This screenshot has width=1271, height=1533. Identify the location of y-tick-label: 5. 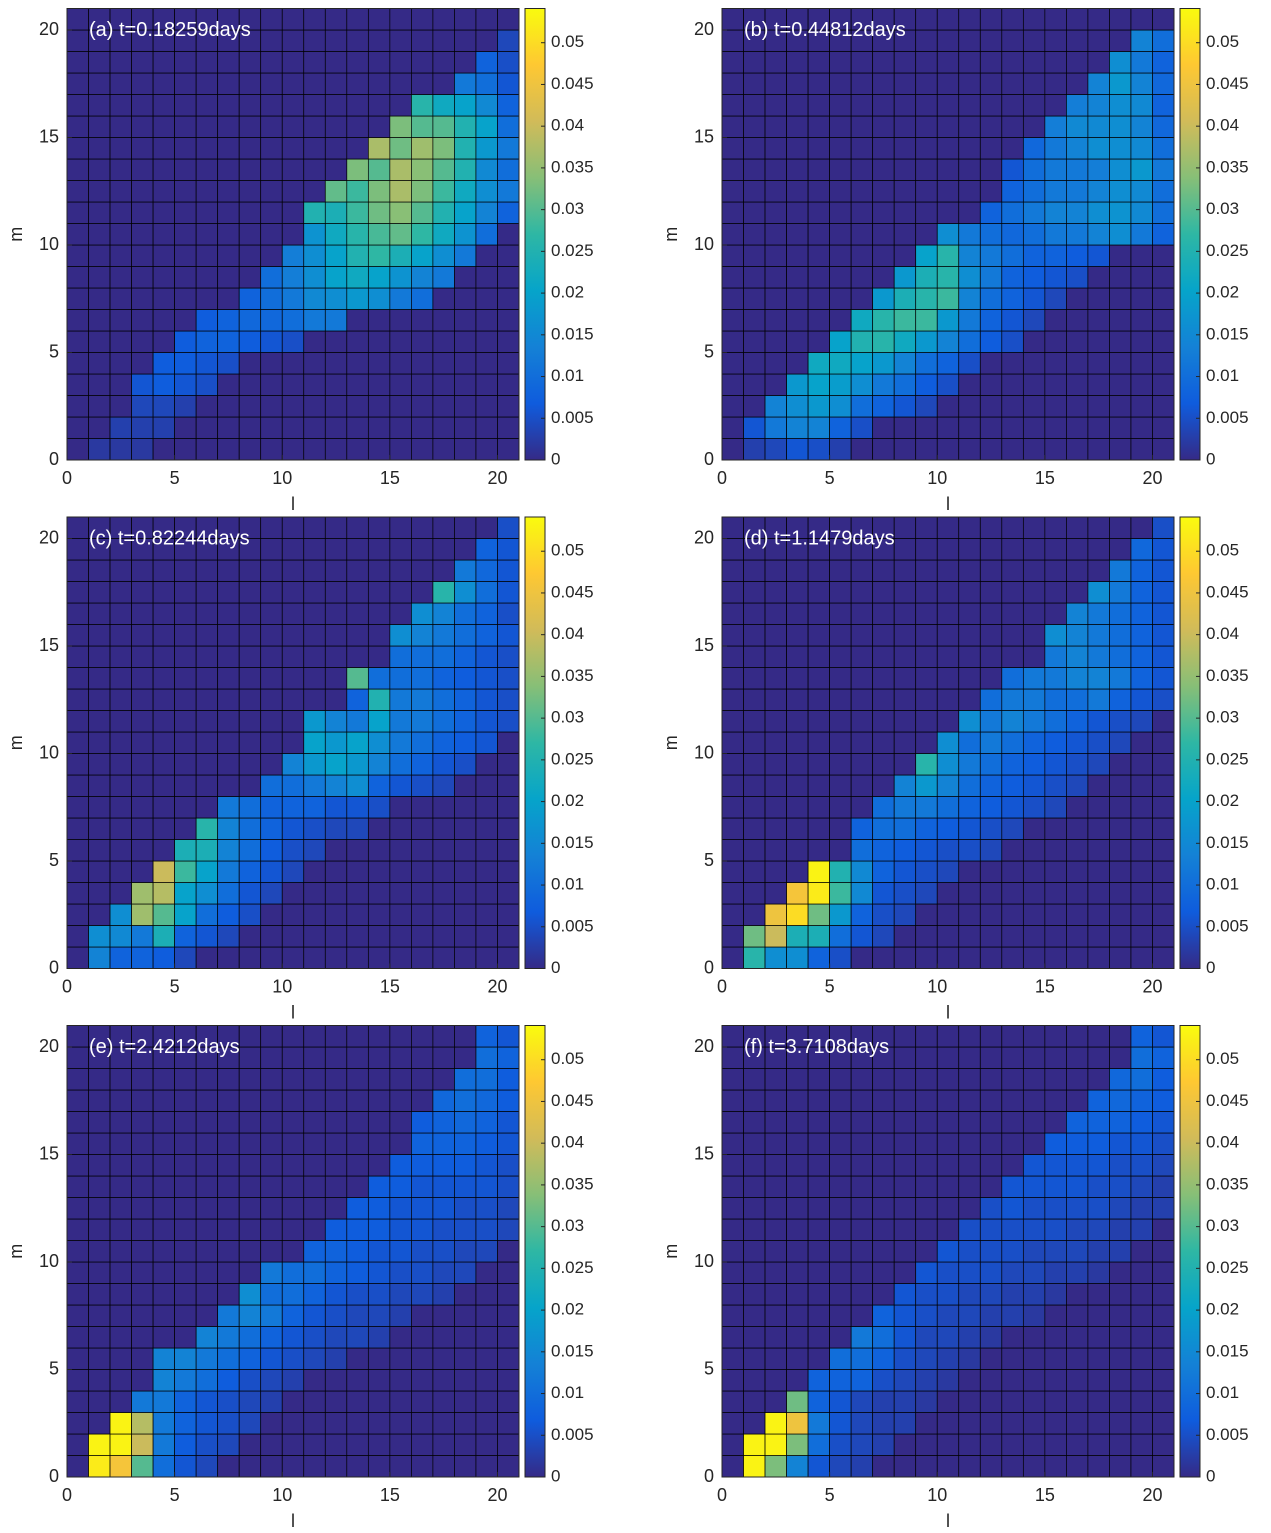
(54, 351).